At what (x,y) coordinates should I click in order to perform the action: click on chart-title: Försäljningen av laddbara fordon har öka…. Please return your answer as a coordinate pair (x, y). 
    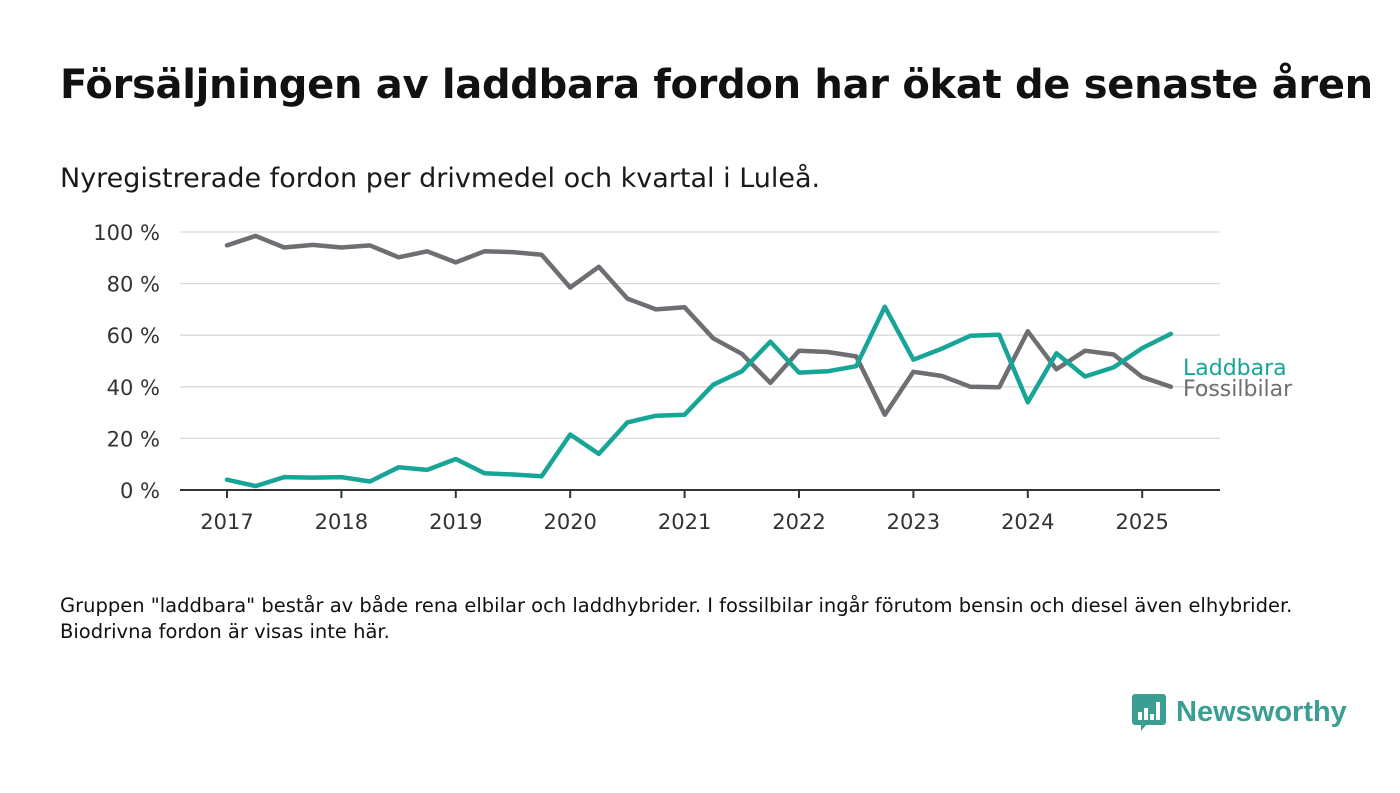
    Looking at the image, I should click on (716, 85).